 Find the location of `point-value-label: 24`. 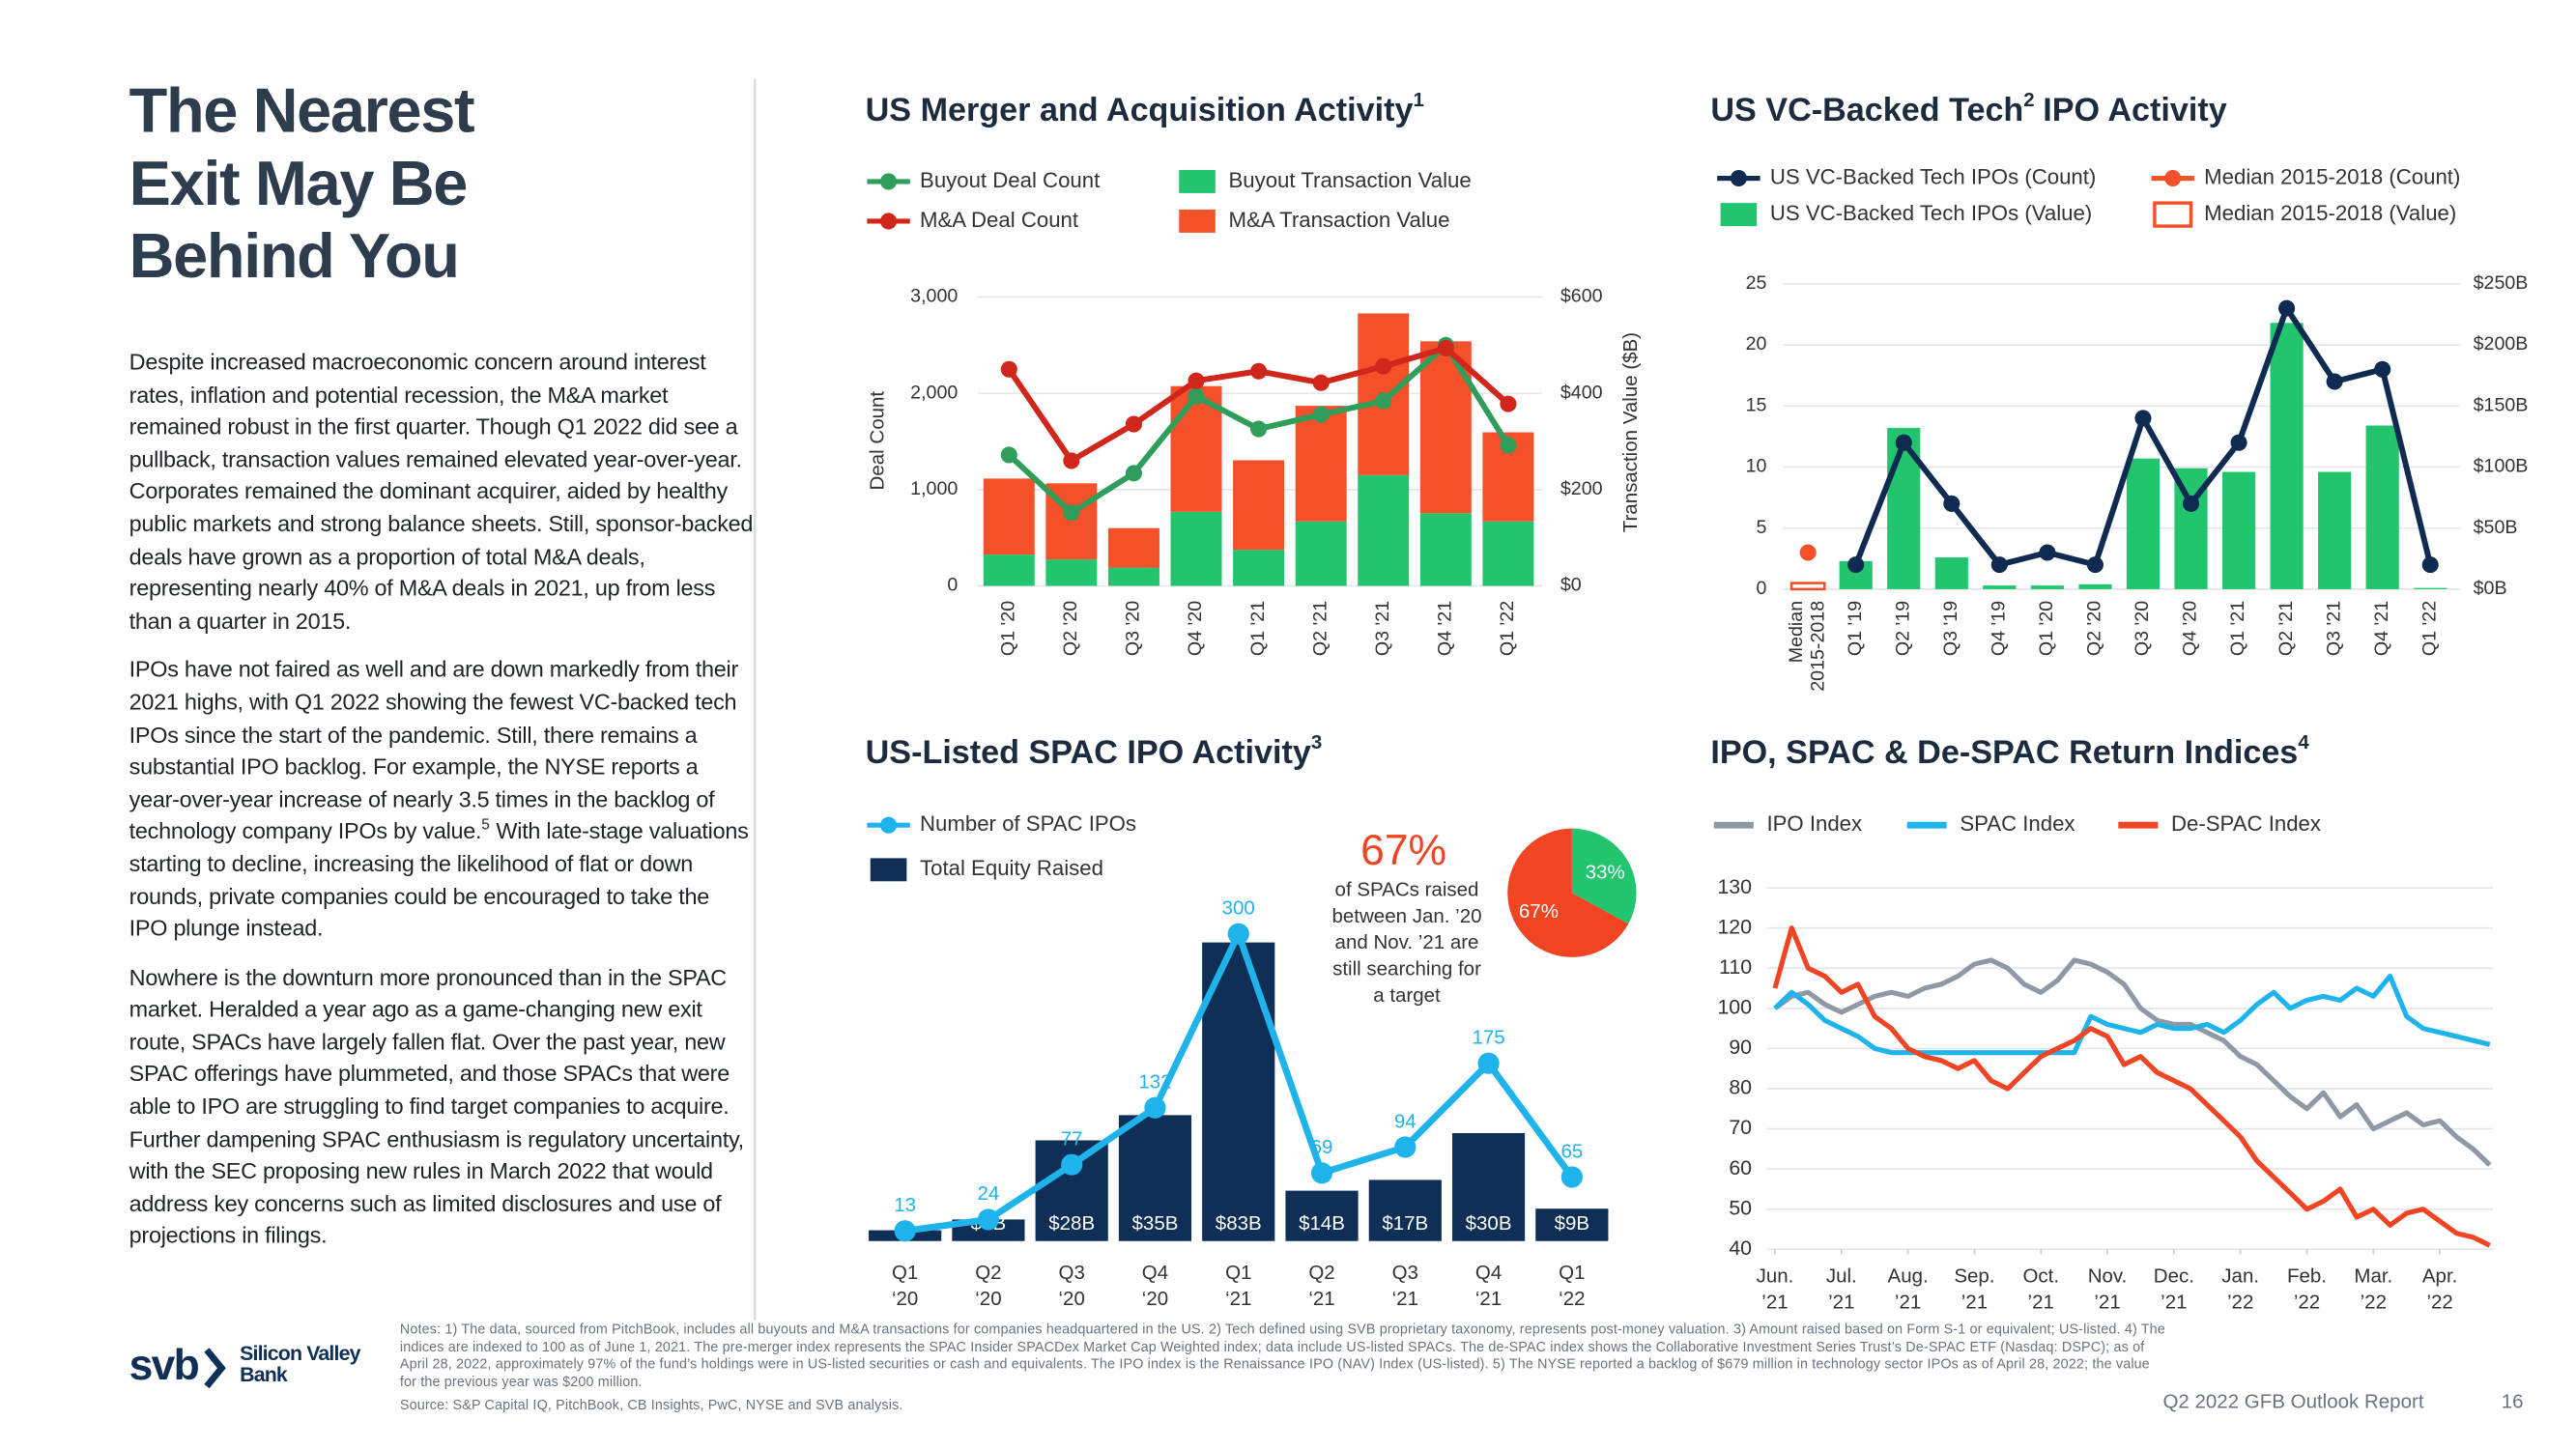

point-value-label: 24 is located at coordinates (989, 1193).